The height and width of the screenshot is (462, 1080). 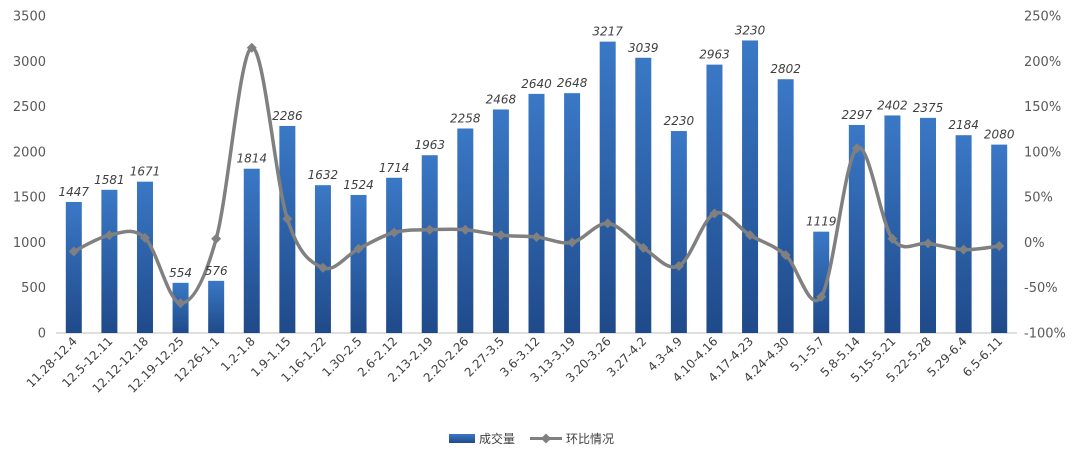 I want to click on bar-data-label: 2640, so click(x=536, y=84).